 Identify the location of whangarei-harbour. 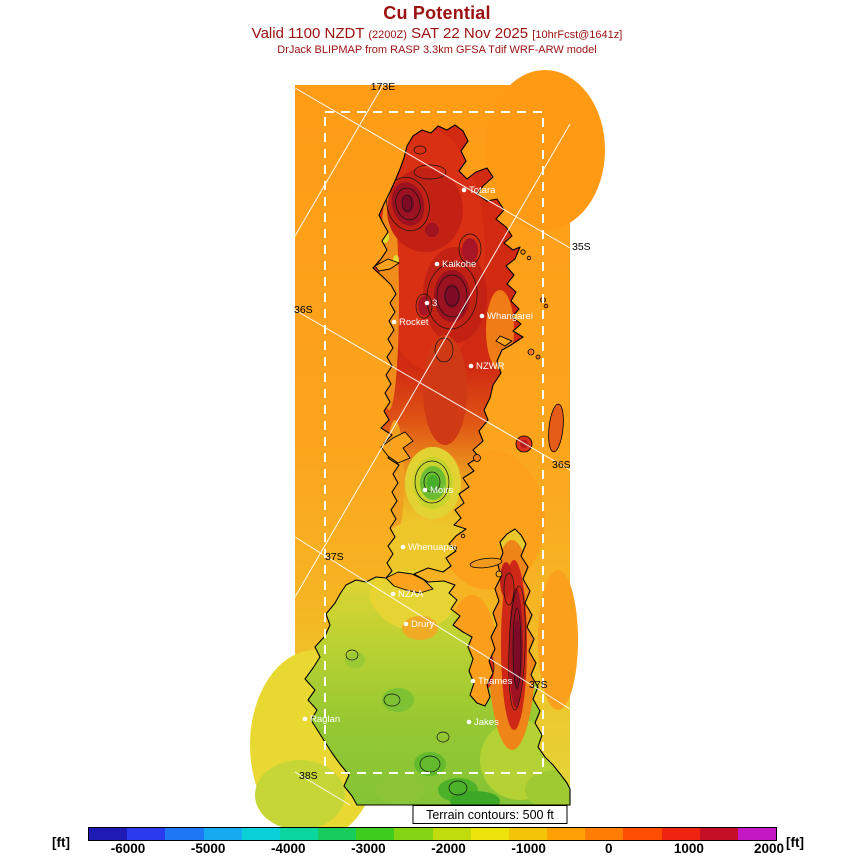
(504, 341).